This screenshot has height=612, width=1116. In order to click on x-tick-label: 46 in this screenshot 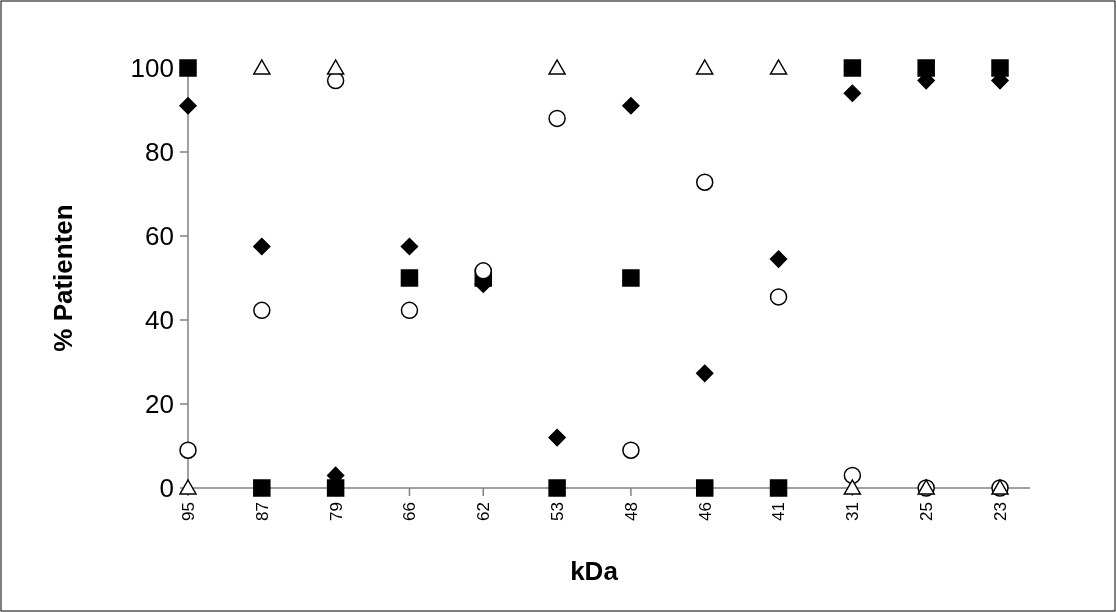, I will do `click(705, 511)`.